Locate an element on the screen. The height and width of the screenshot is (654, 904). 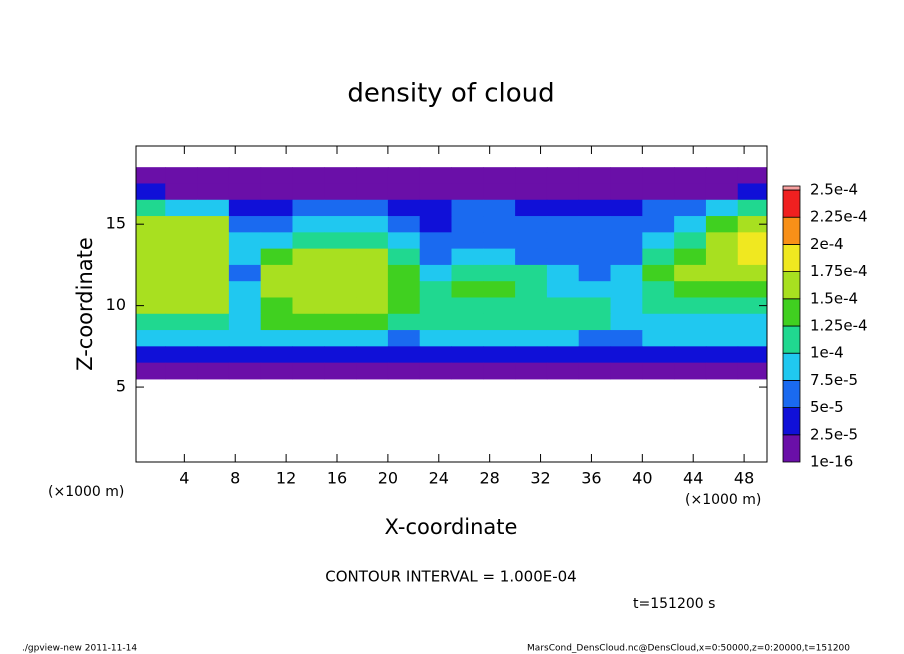
x-tick-label: 16 is located at coordinates (337, 478).